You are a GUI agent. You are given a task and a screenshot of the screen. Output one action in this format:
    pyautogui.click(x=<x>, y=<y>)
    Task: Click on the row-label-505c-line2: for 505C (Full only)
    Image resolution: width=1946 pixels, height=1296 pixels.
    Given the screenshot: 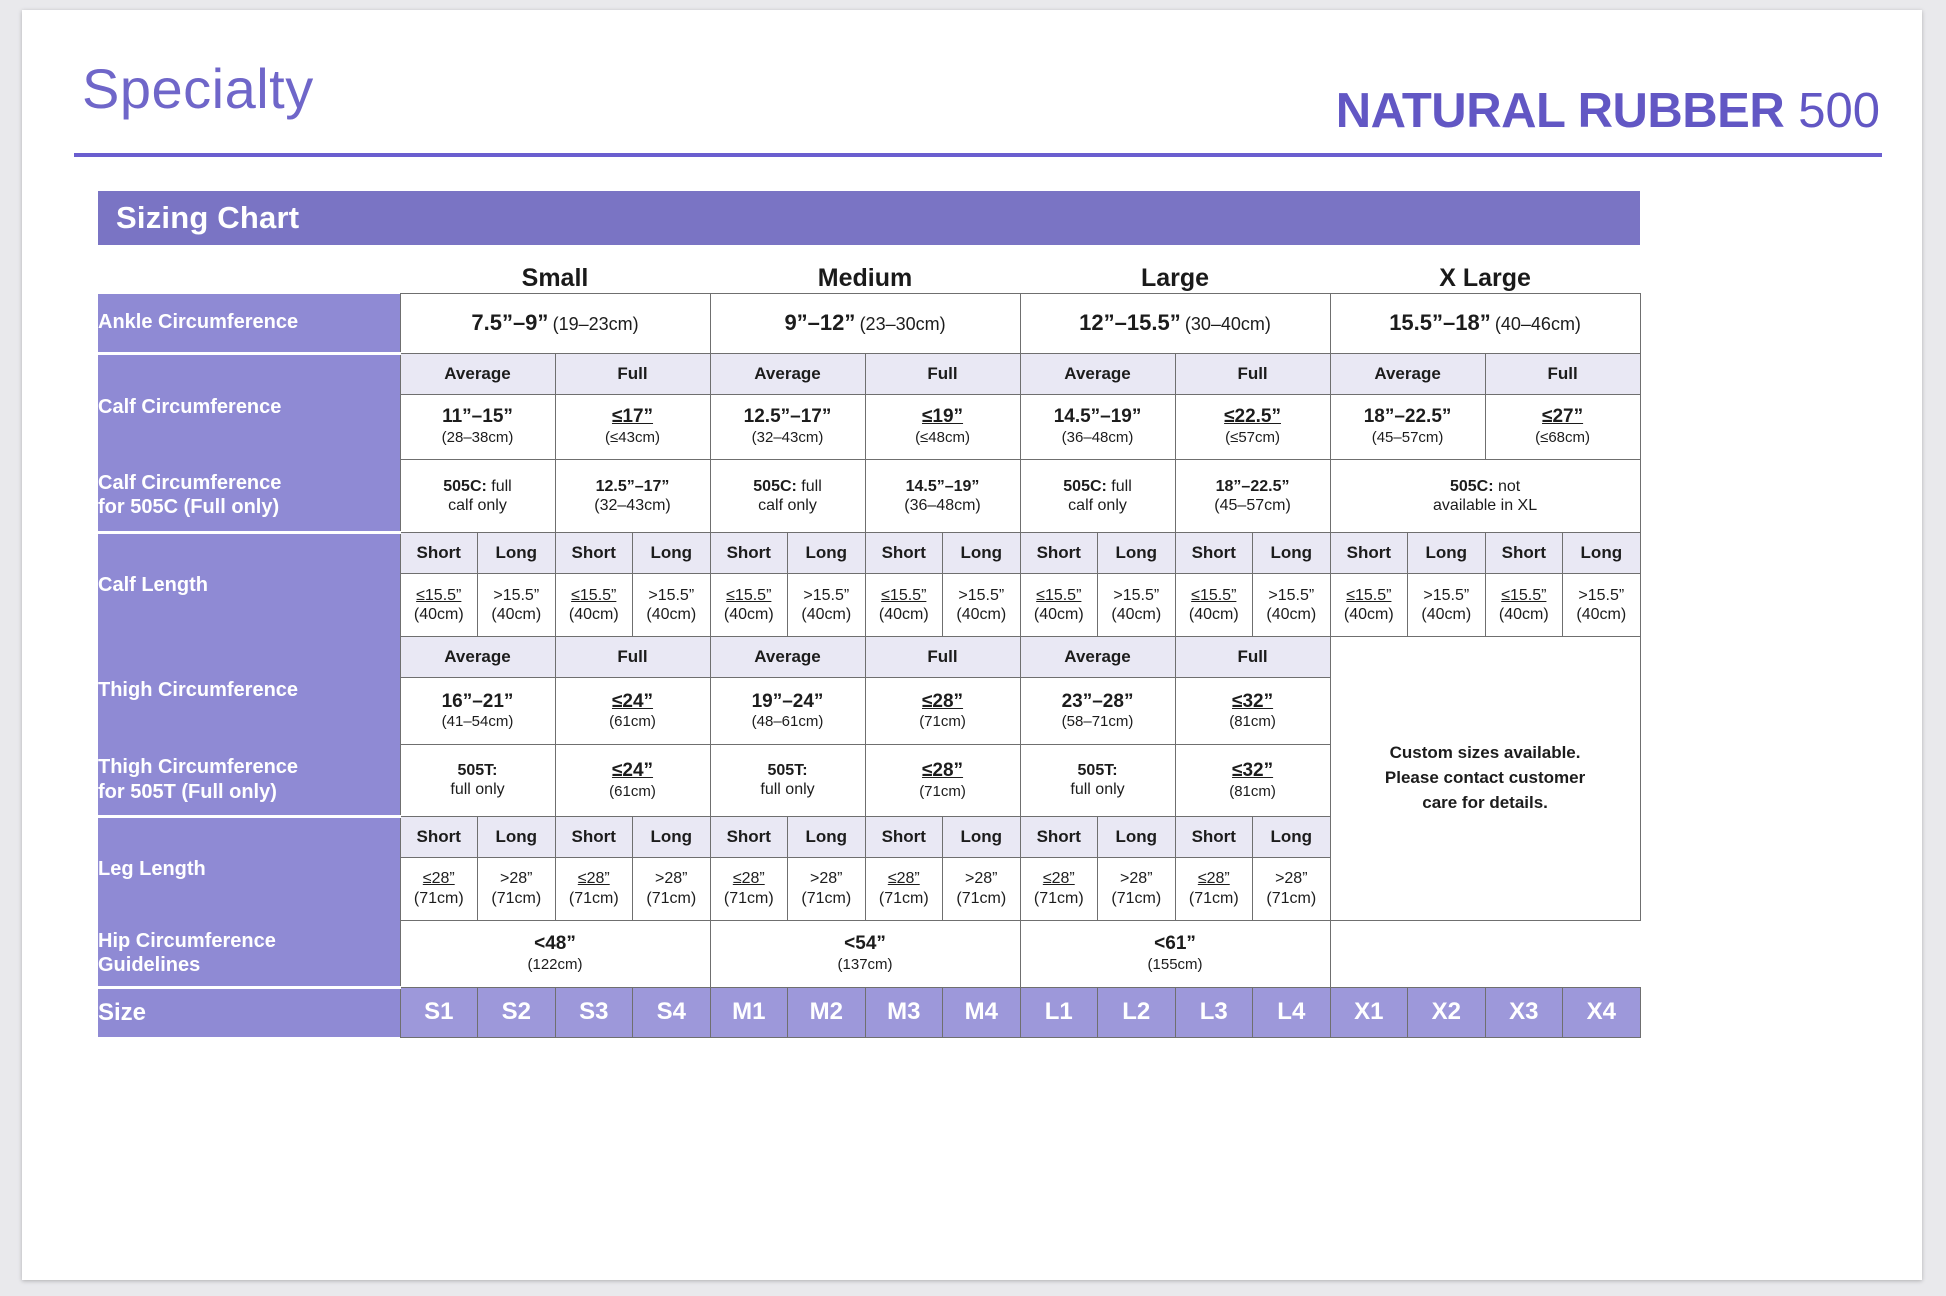 What is the action you would take?
    pyautogui.click(x=189, y=507)
    